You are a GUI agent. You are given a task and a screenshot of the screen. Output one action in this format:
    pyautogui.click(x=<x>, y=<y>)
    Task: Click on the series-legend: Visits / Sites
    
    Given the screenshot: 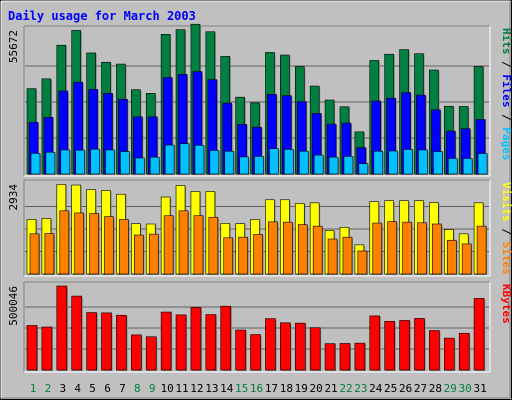 What is the action you would take?
    pyautogui.click(x=506, y=228)
    